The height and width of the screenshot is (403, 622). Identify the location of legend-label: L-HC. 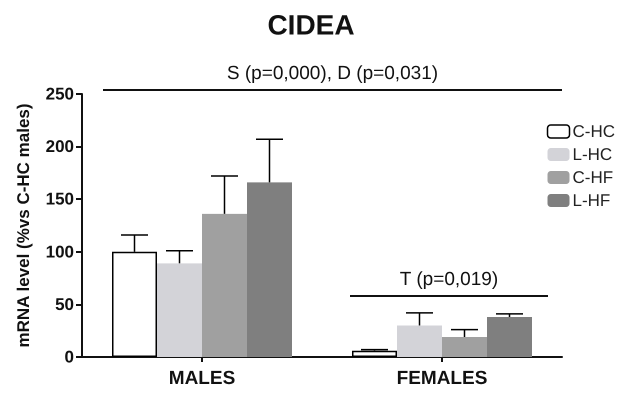
(592, 154).